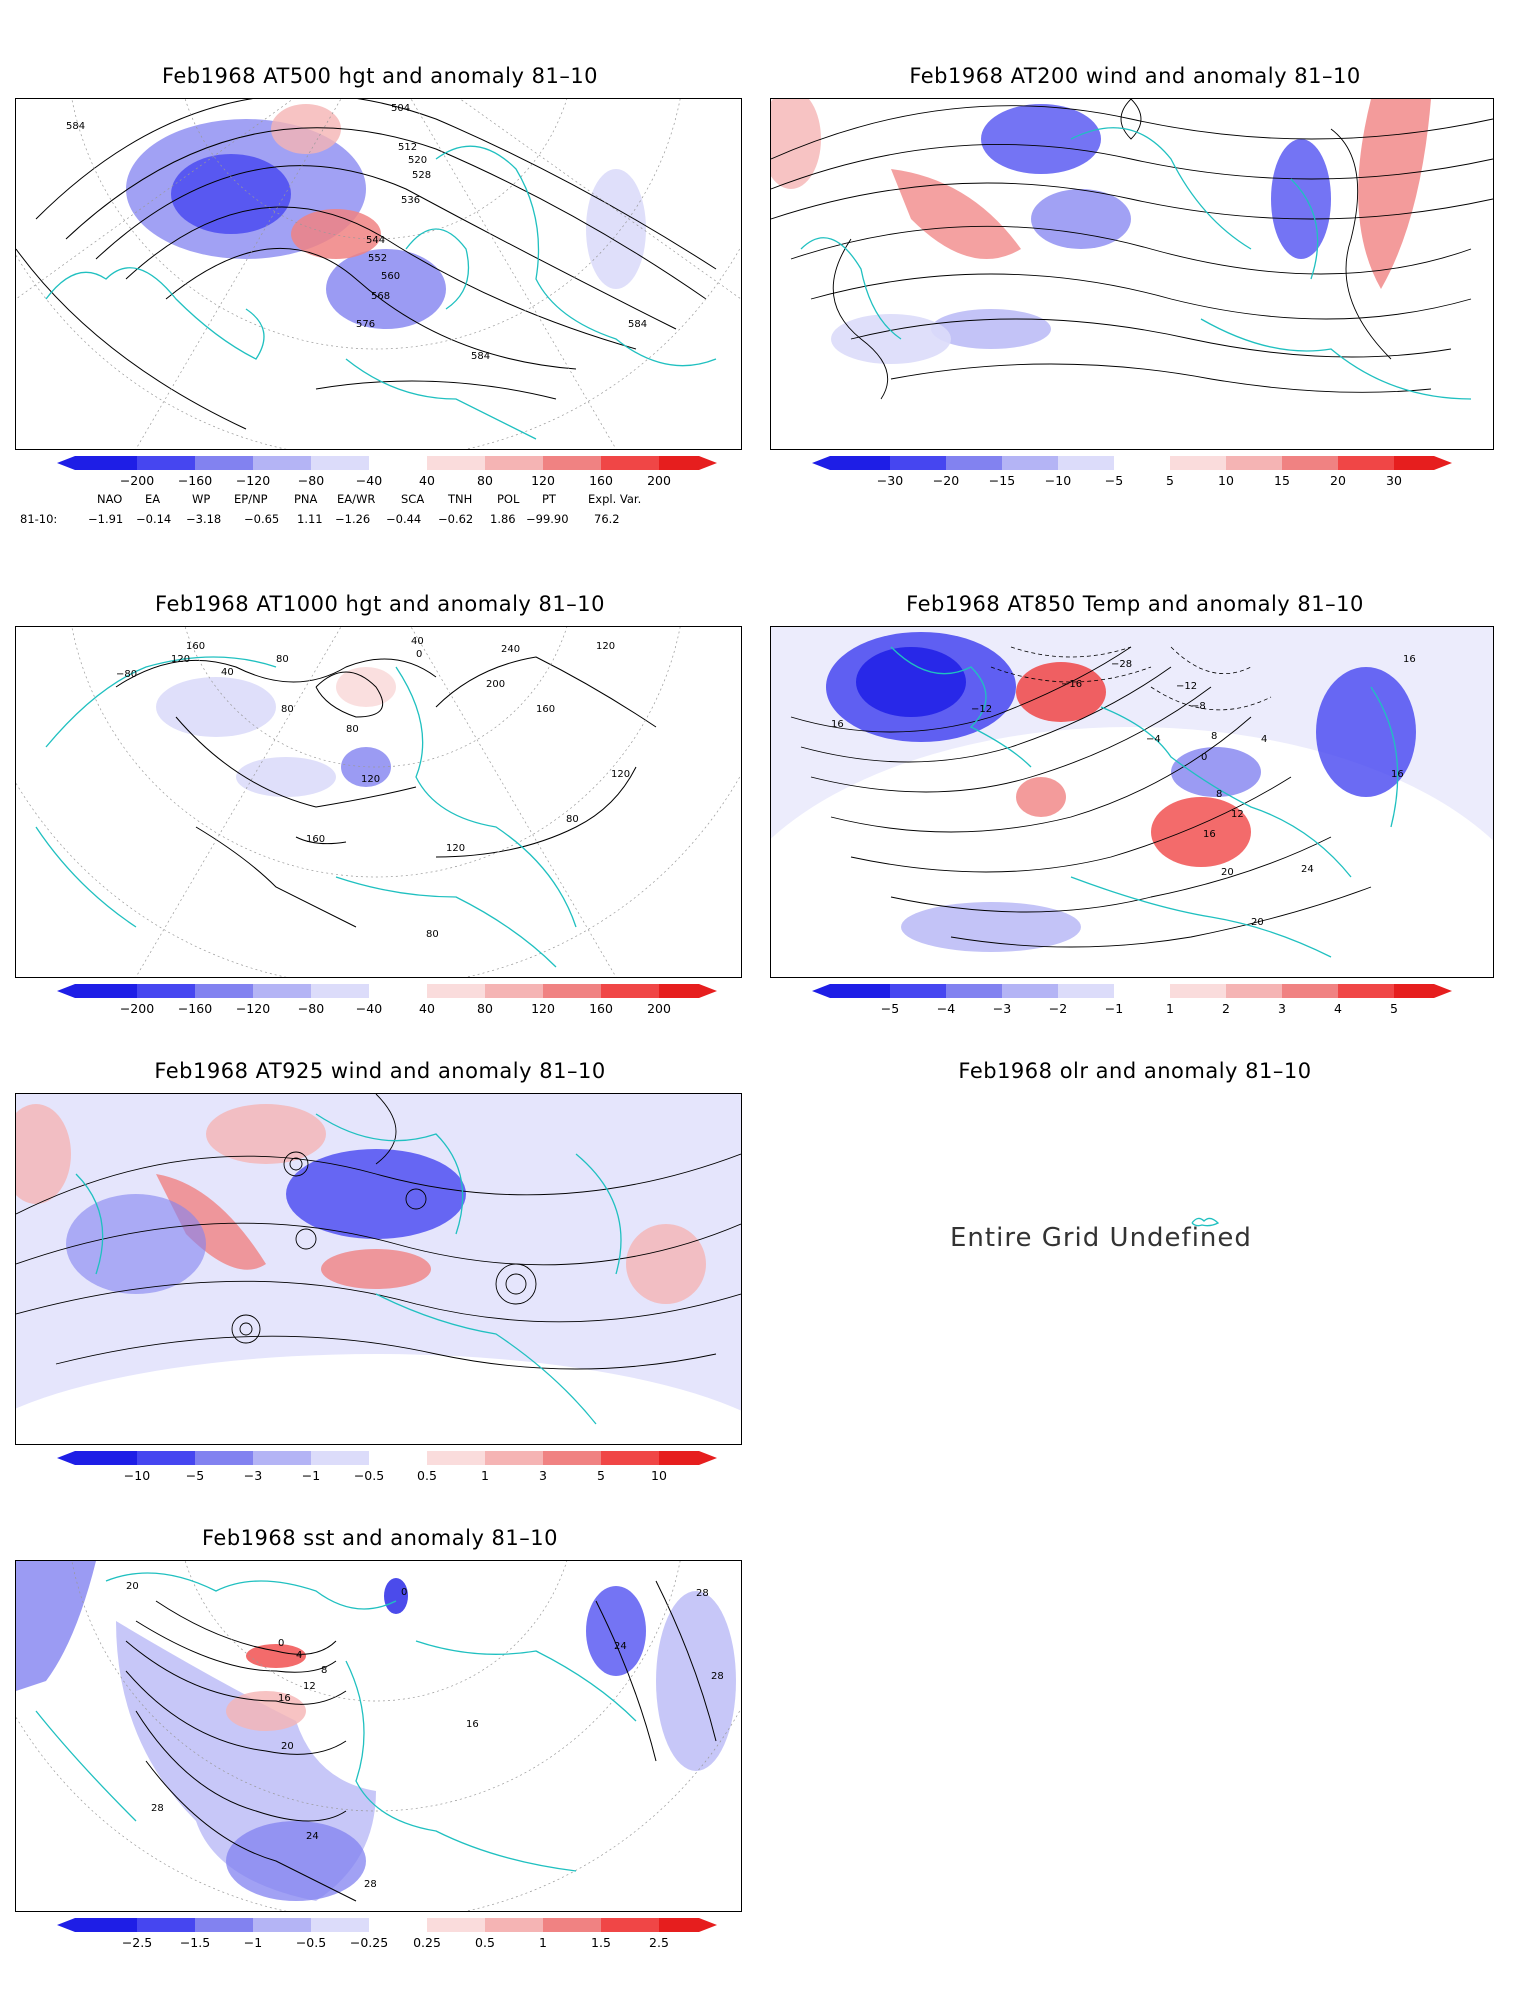 The height and width of the screenshot is (2000, 1520). What do you see at coordinates (456, 519) in the screenshot?
I see `teleconn-value: −0.62` at bounding box center [456, 519].